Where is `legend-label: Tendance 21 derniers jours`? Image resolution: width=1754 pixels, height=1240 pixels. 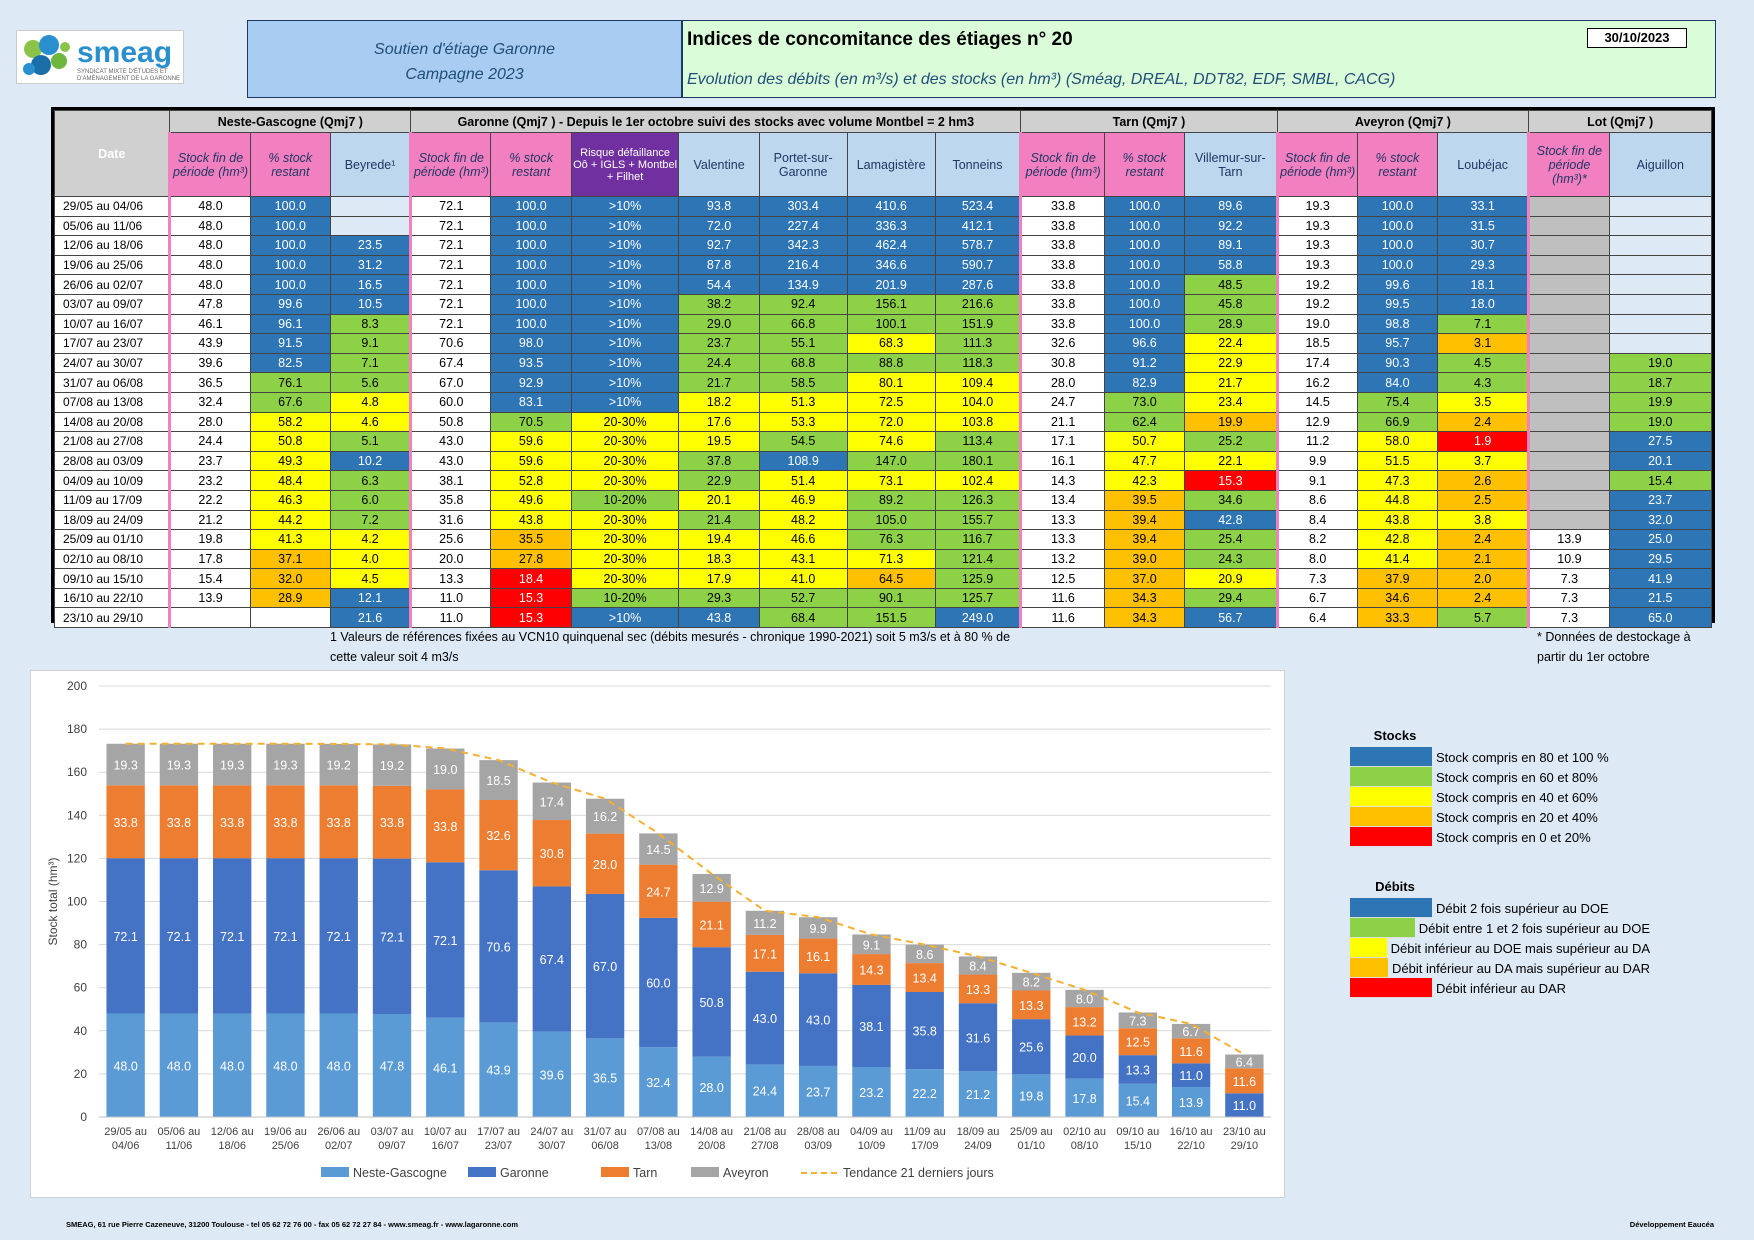 legend-label: Tendance 21 derniers jours is located at coordinates (918, 1173).